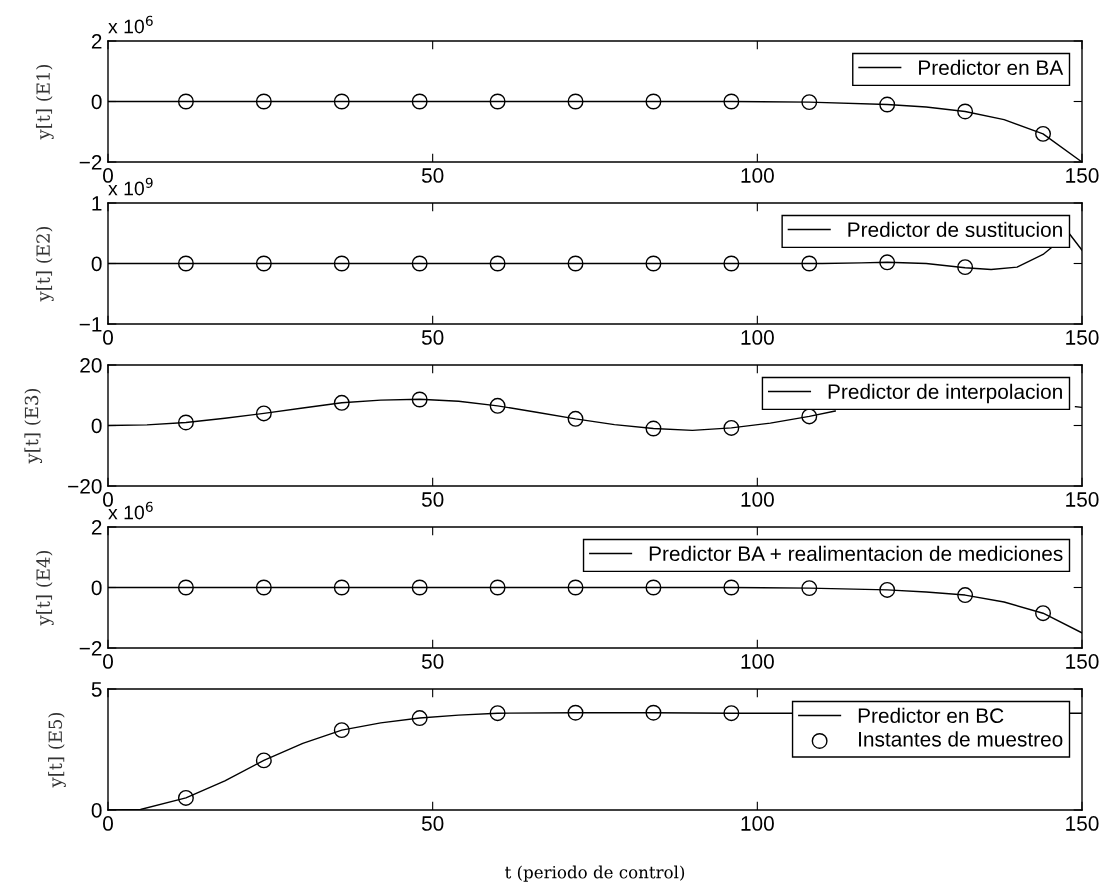  What do you see at coordinates (856, 553) in the screenshot?
I see `legend-label: Predictor BA + realimentacion de mediciones` at bounding box center [856, 553].